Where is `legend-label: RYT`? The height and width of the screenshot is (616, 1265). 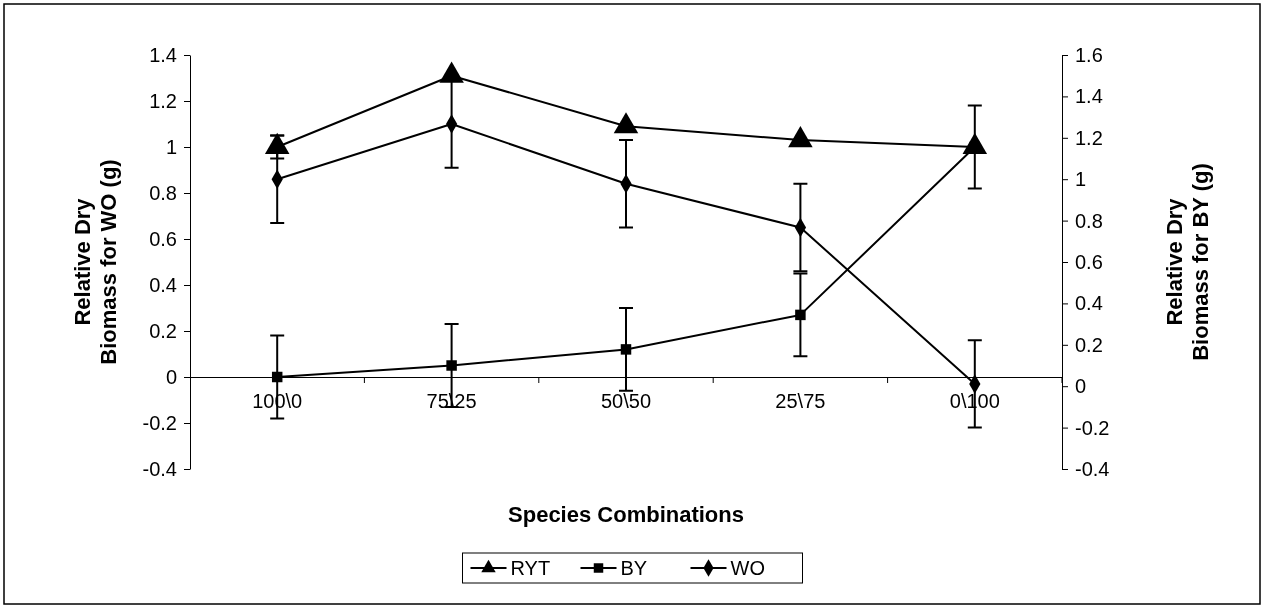 legend-label: RYT is located at coordinates (530, 568).